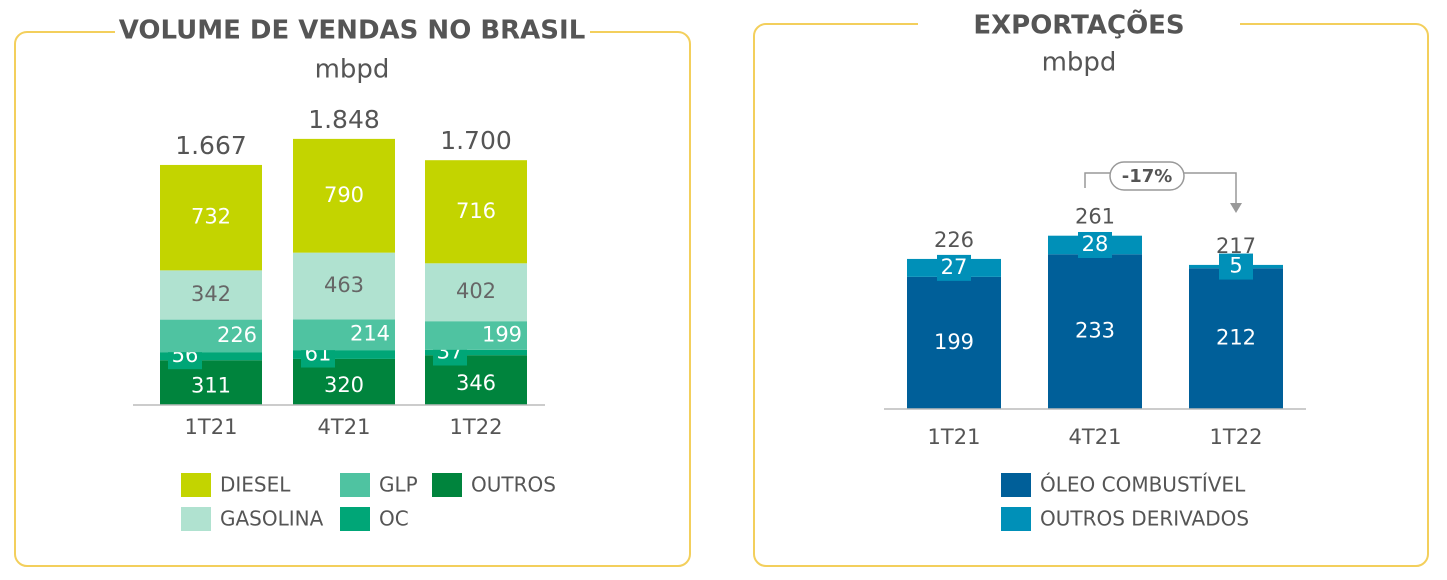 The height and width of the screenshot is (580, 1447). Describe the element at coordinates (370, 334) in the screenshot. I see `data-label: 214` at that location.